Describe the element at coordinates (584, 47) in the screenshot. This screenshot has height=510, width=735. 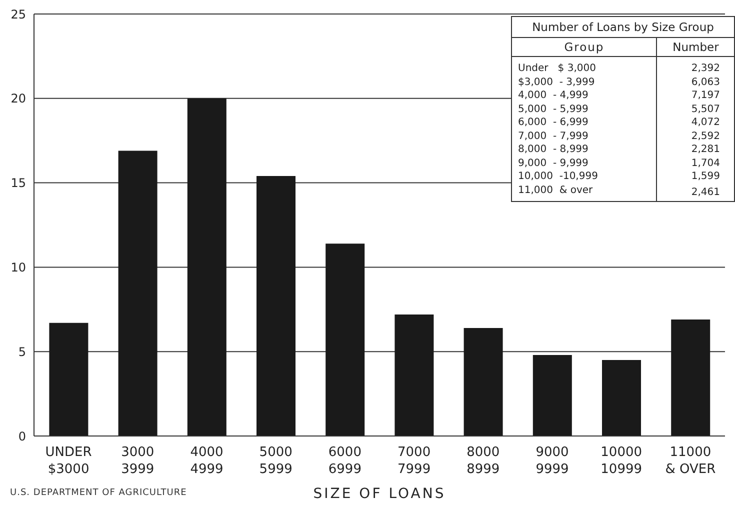
I see `annotation: Group` at that location.